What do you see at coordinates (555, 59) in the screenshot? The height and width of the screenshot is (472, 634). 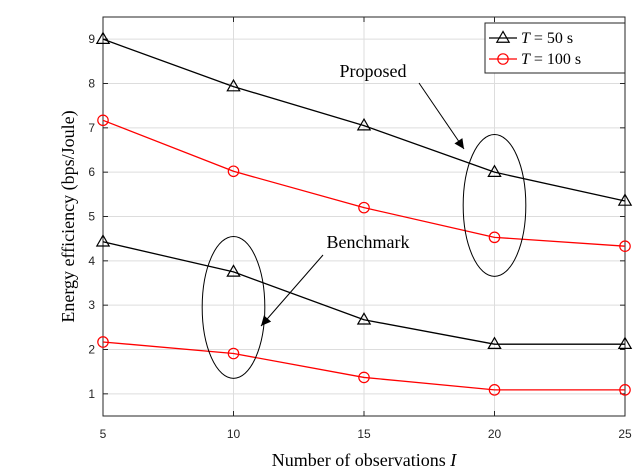 I see `legend-text: = 100 s` at bounding box center [555, 59].